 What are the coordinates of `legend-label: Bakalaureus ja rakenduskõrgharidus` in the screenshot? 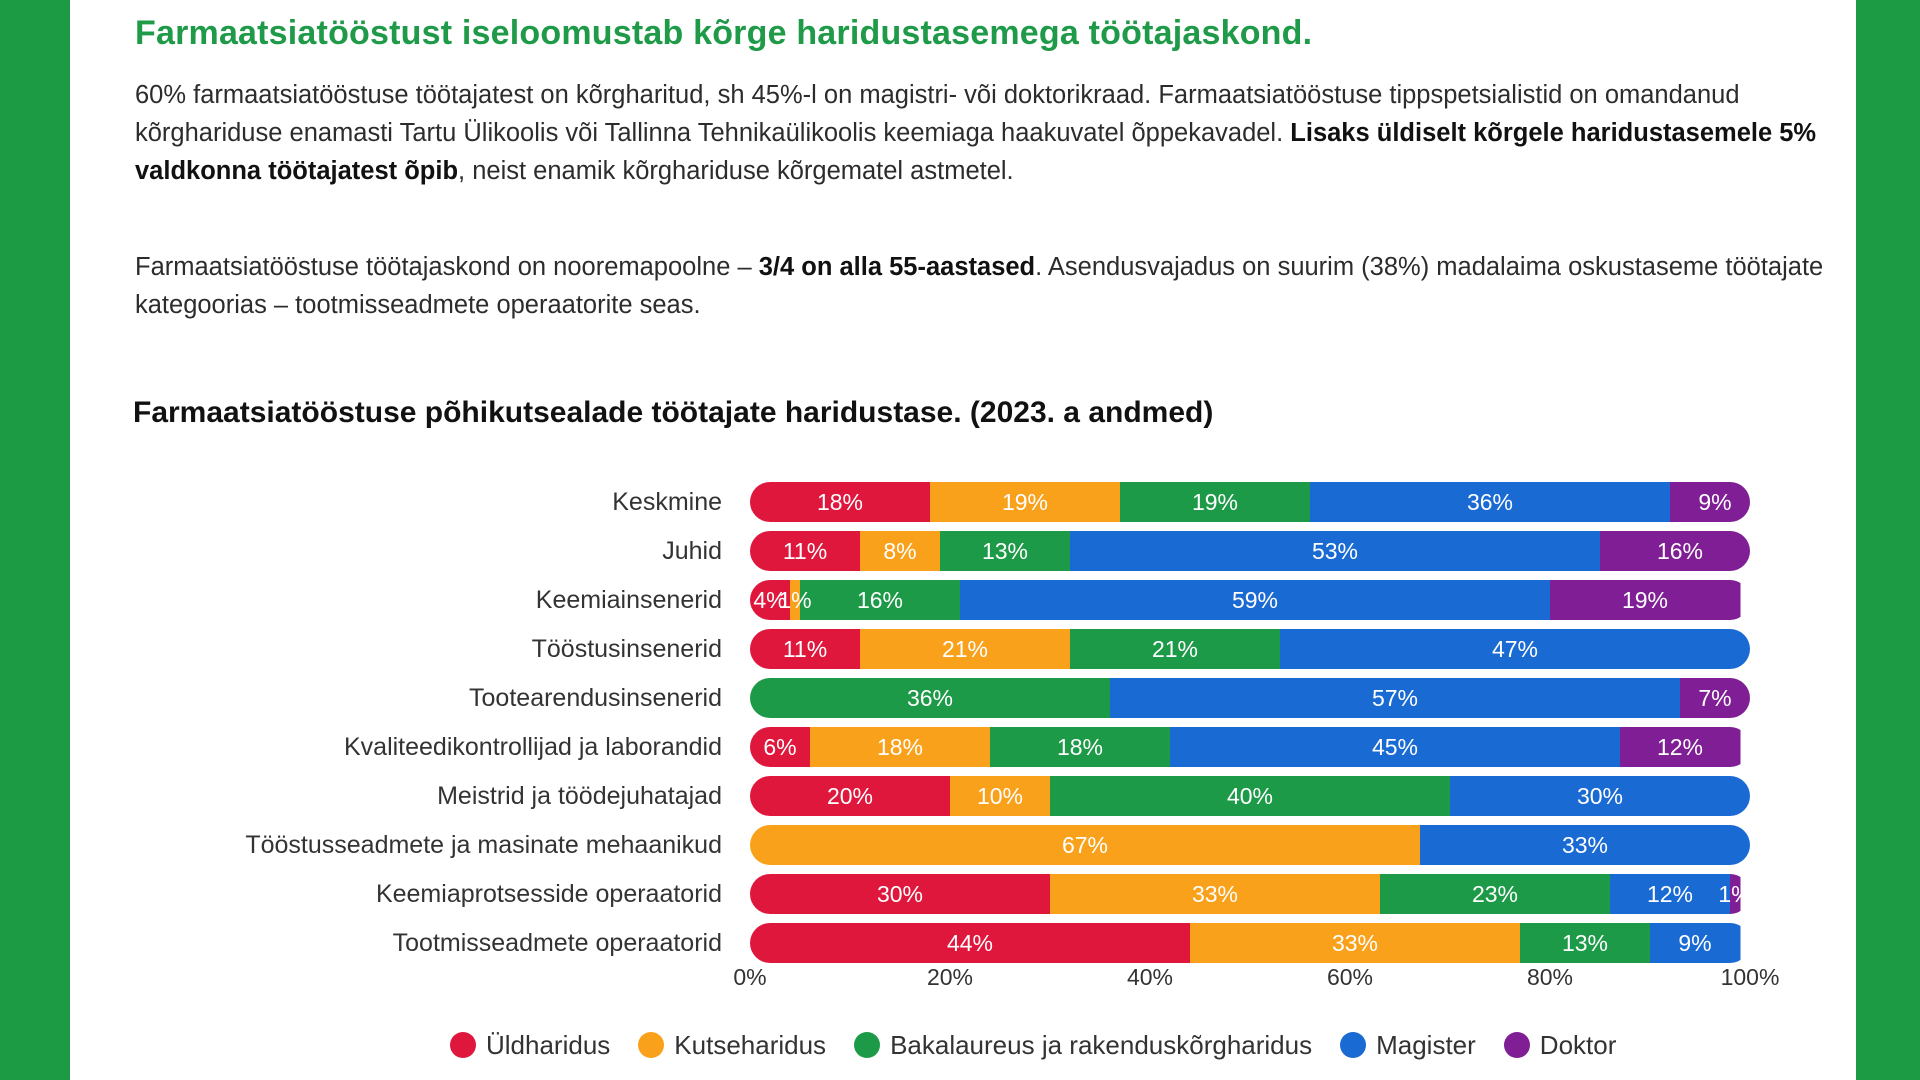 It's located at (1101, 1044).